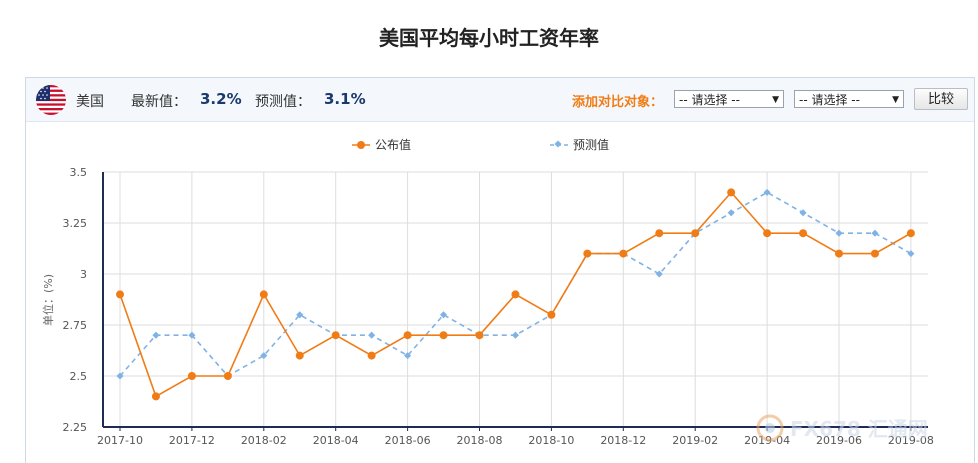  What do you see at coordinates (393, 144) in the screenshot?
I see `legend-published-label: 公布值` at bounding box center [393, 144].